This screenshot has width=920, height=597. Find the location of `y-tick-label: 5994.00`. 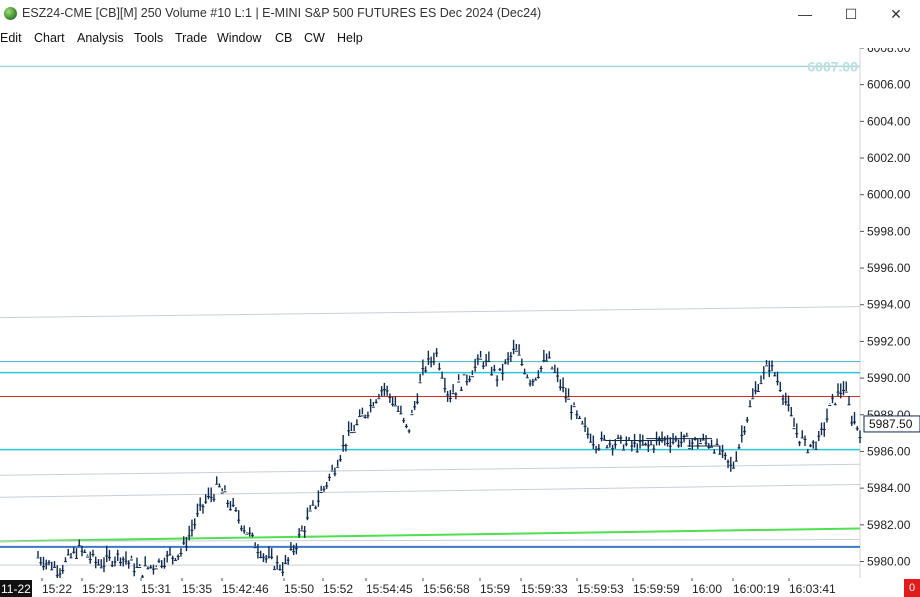

y-tick-label: 5994.00 is located at coordinates (889, 305).